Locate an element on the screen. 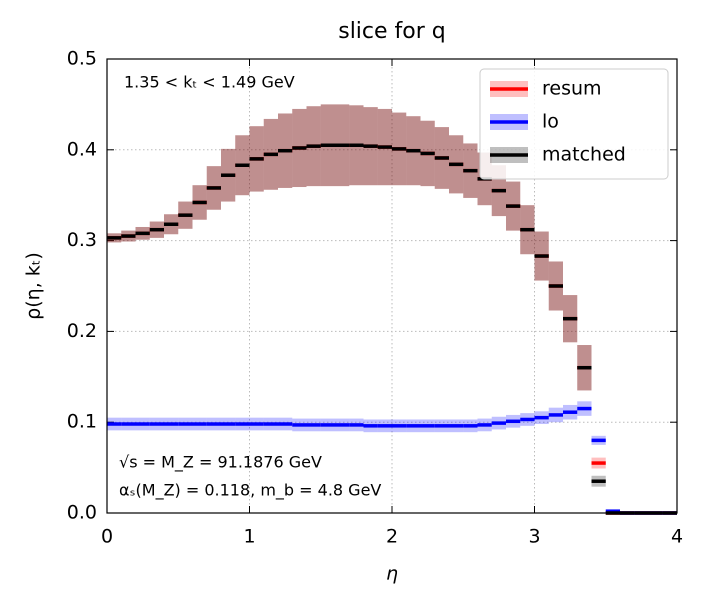 This screenshot has width=703, height=604. annotation: αₛ(M_Z) = 0.118, m_b = 4.8 GeV is located at coordinates (250, 491).